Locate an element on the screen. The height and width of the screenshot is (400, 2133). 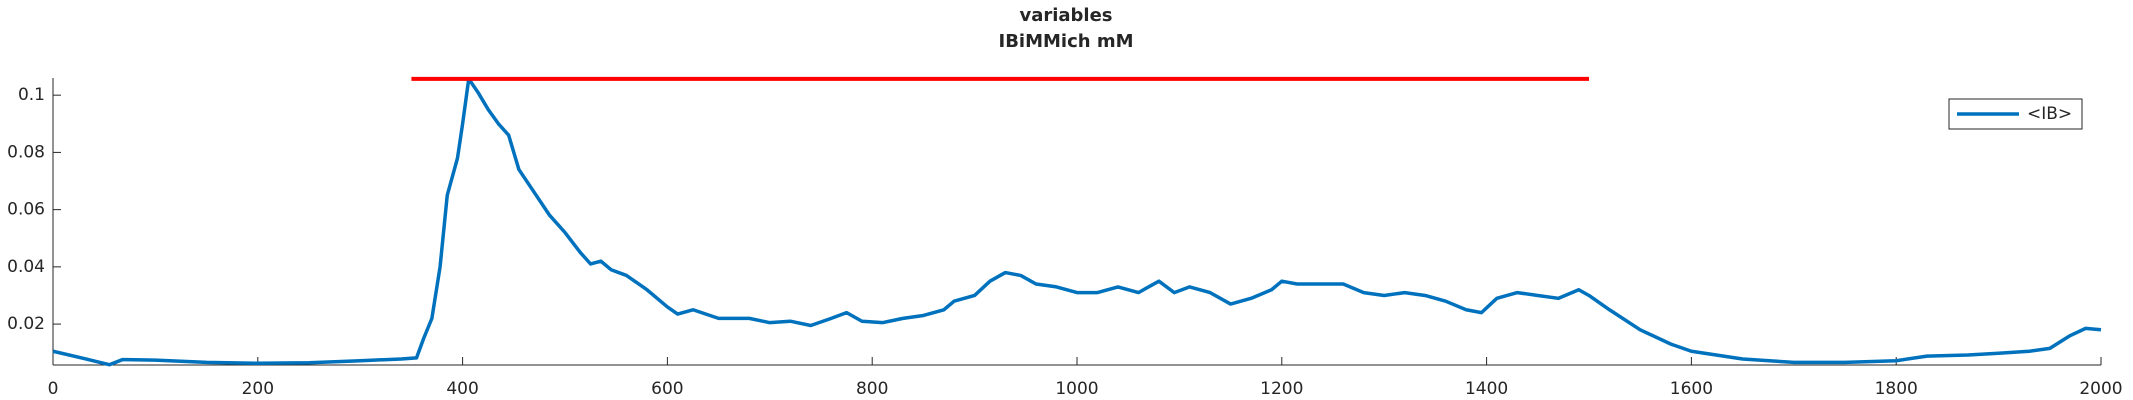
legend-label: <IB> is located at coordinates (2049, 114).